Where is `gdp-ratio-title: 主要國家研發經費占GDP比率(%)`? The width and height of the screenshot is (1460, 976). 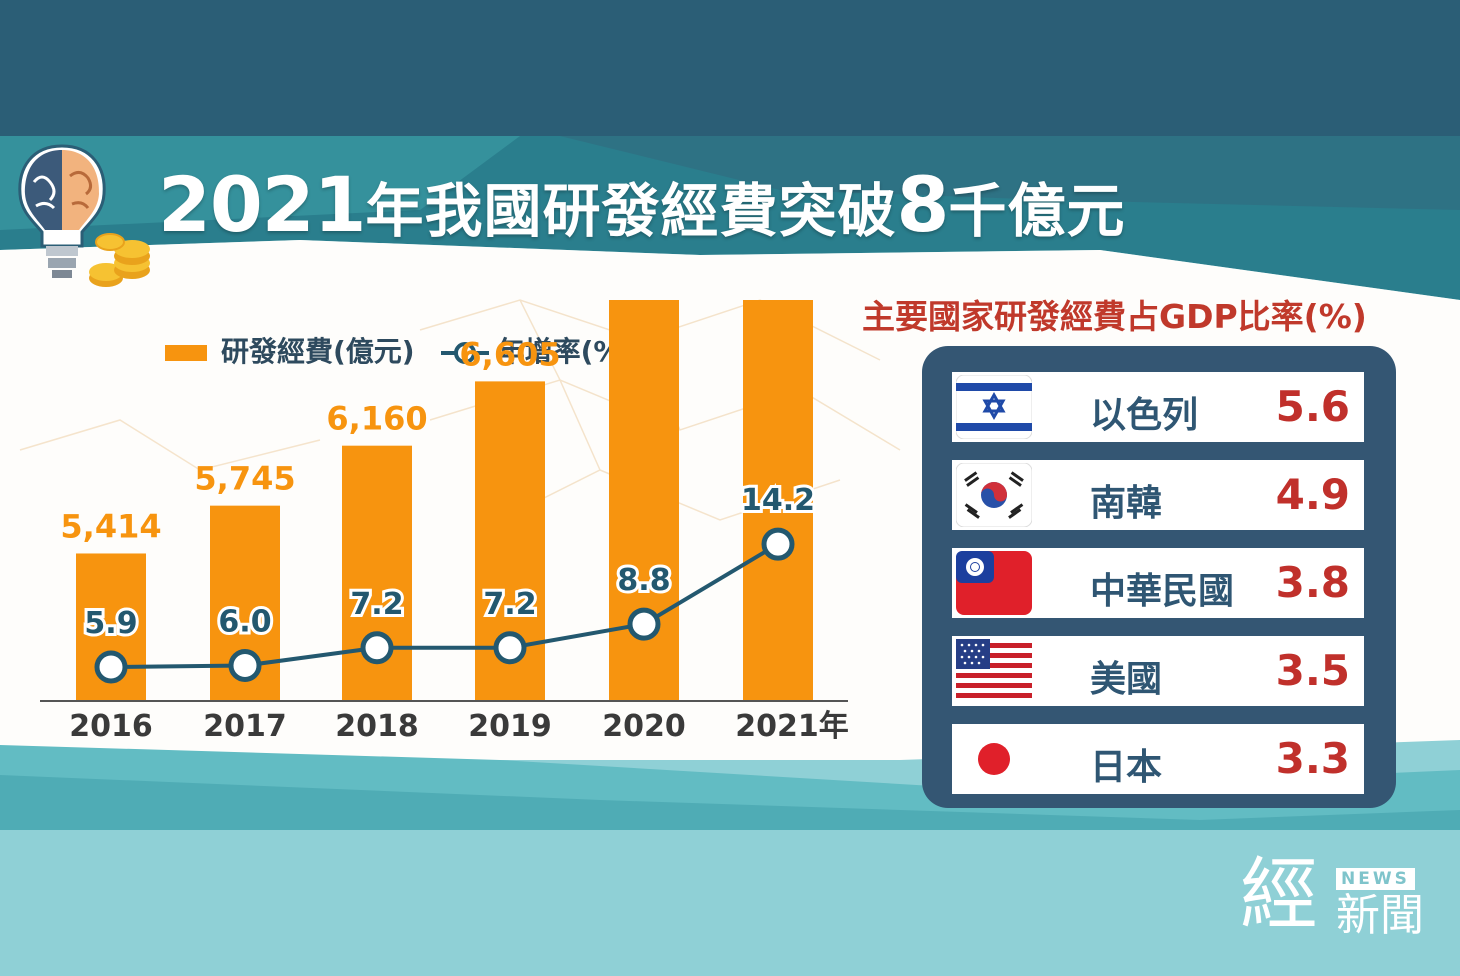 gdp-ratio-title: 主要國家研發經費占GDP比率(%) is located at coordinates (1114, 316).